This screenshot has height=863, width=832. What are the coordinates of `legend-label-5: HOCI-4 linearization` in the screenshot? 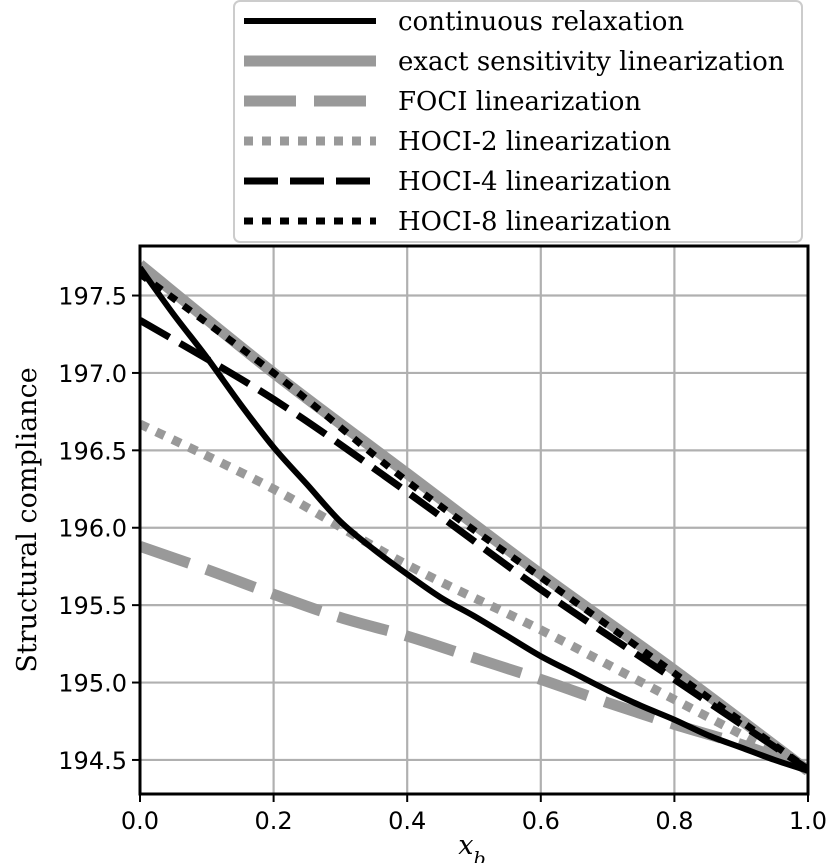 It's located at (534, 182).